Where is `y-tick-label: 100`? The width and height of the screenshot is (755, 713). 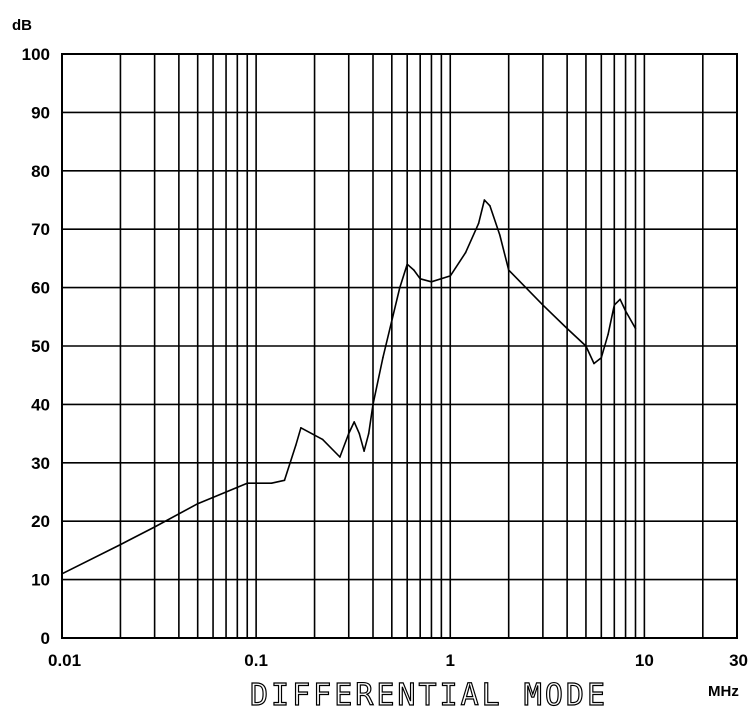
y-tick-label: 100 is located at coordinates (36, 54).